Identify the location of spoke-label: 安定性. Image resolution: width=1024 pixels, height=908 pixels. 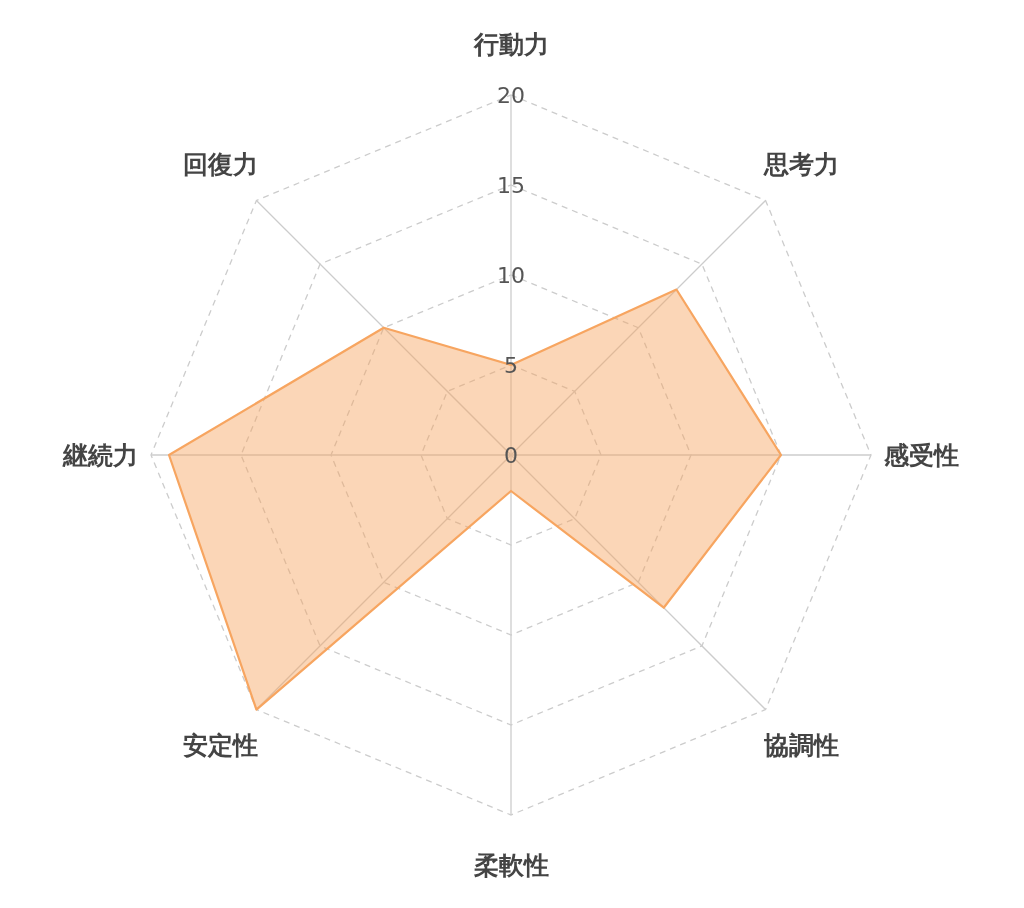
(221, 745).